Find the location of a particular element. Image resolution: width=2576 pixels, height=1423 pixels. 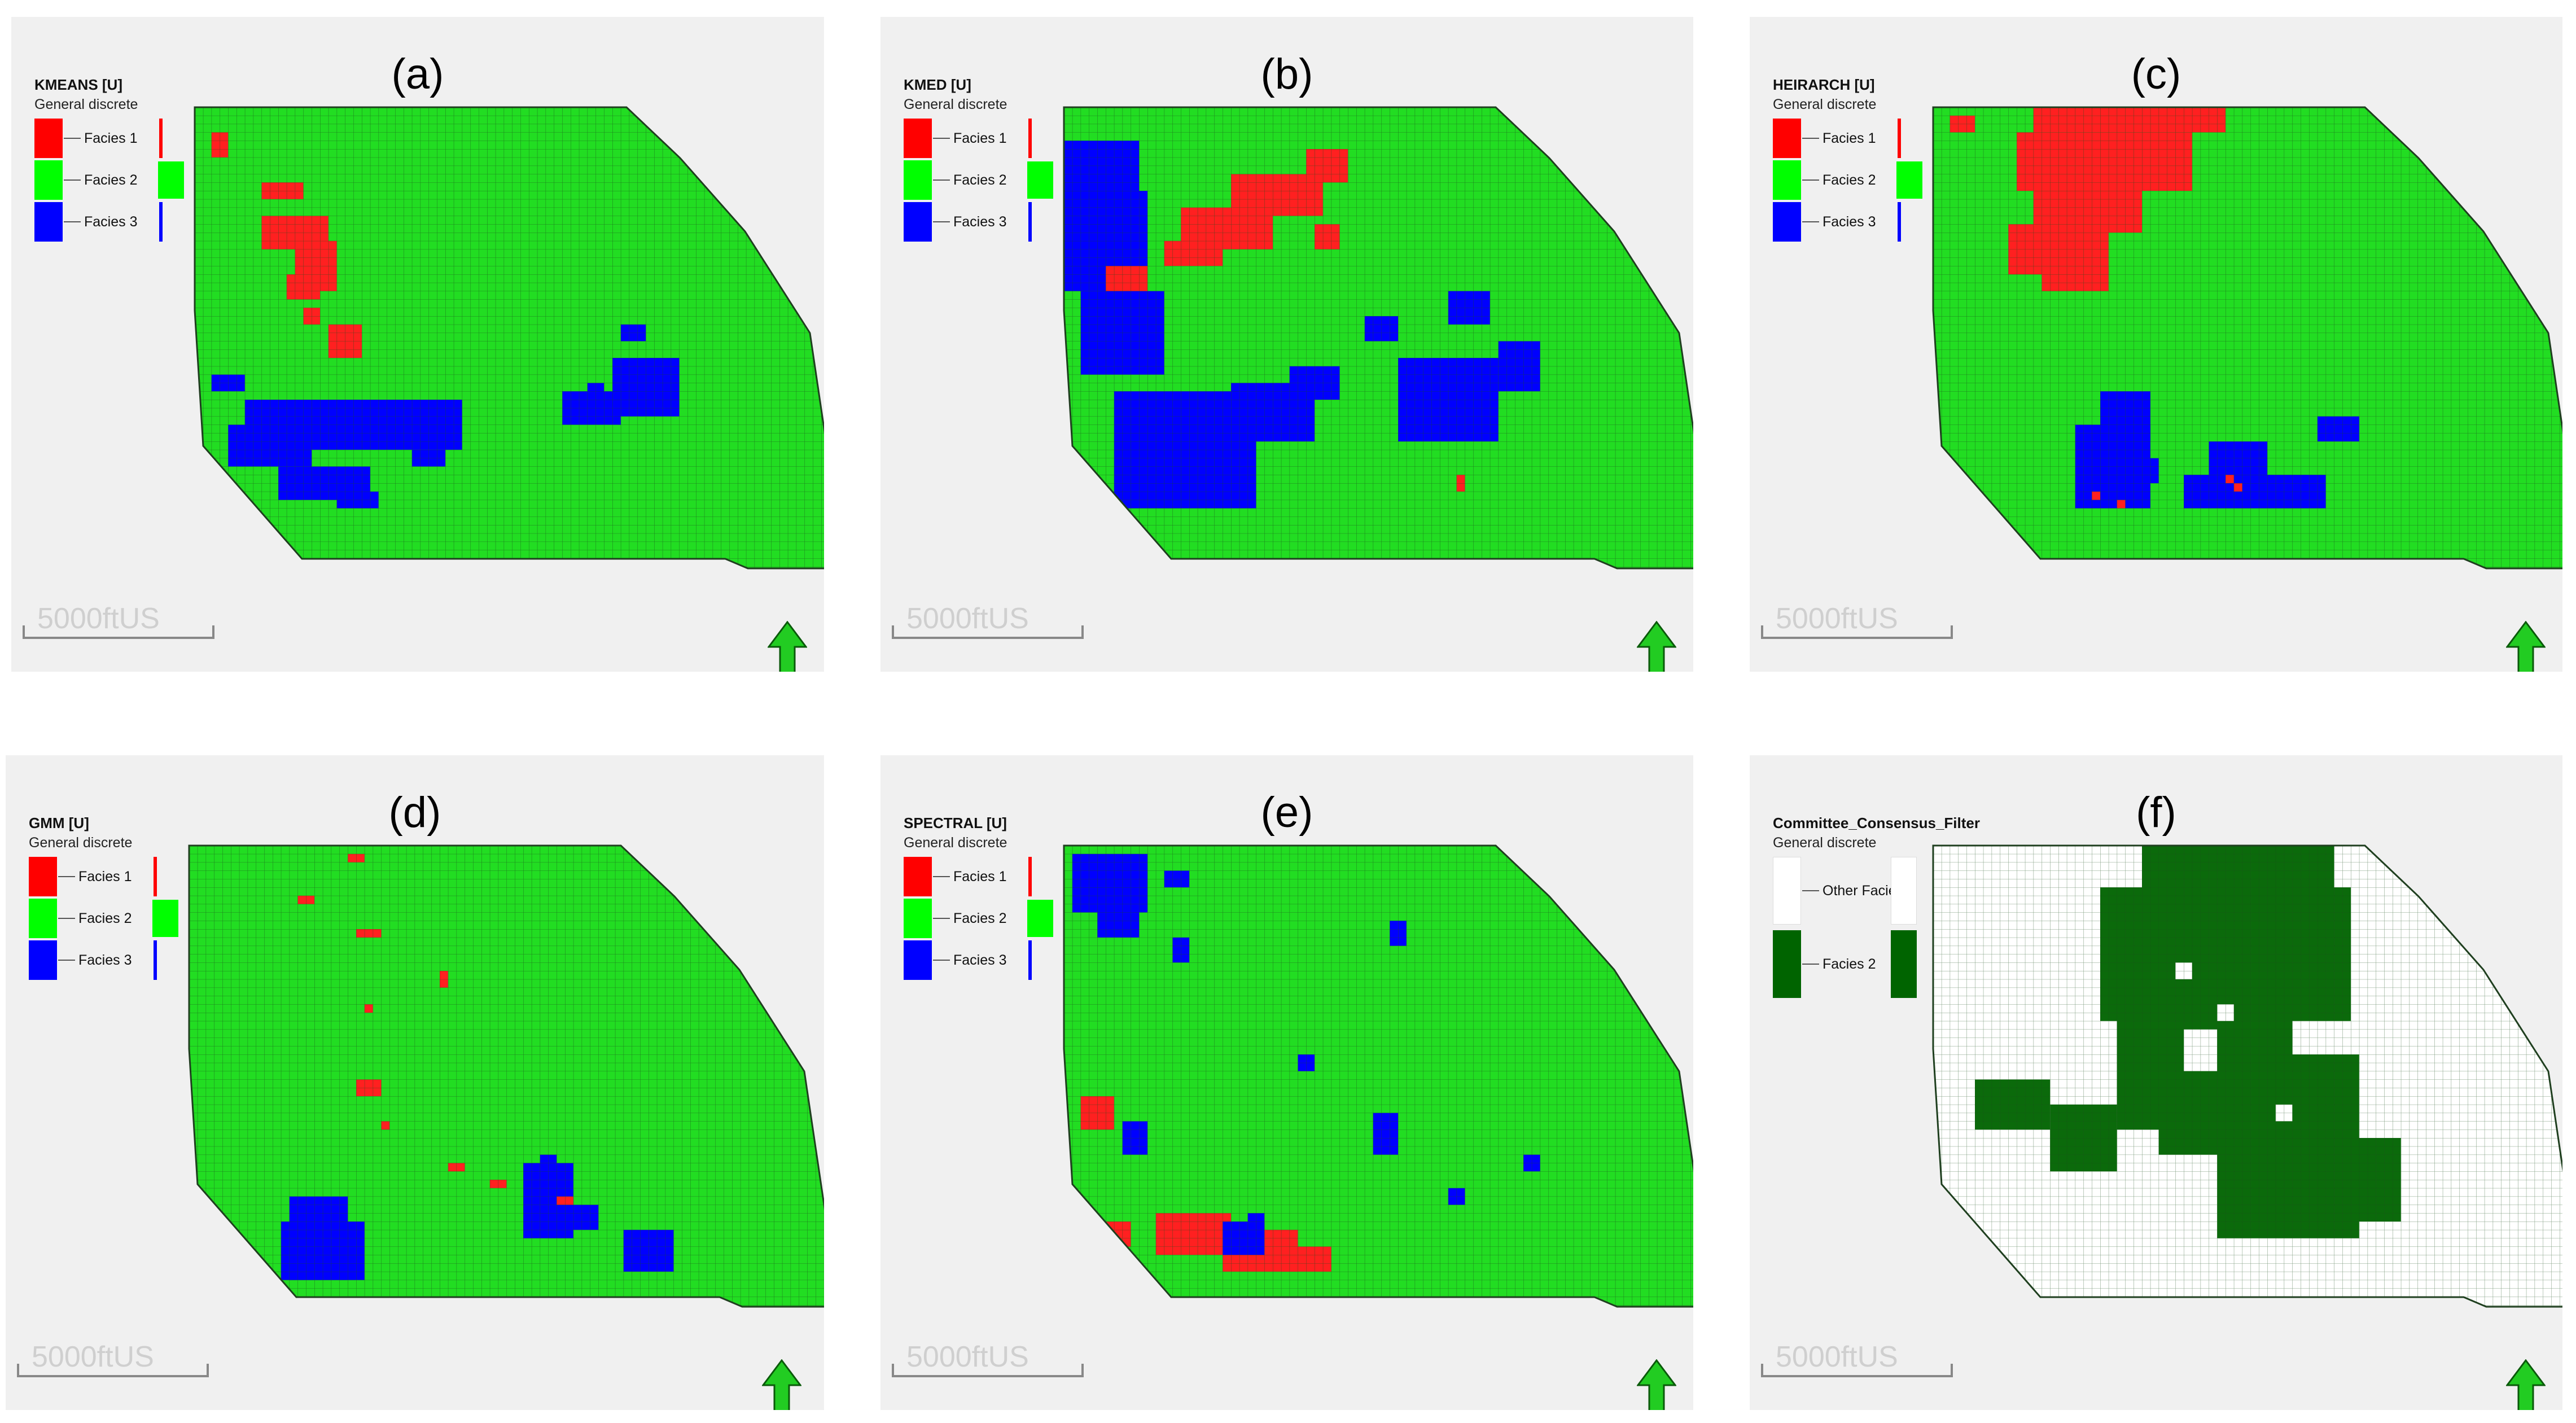

legend-property-name: GMM [U] is located at coordinates (59, 823).